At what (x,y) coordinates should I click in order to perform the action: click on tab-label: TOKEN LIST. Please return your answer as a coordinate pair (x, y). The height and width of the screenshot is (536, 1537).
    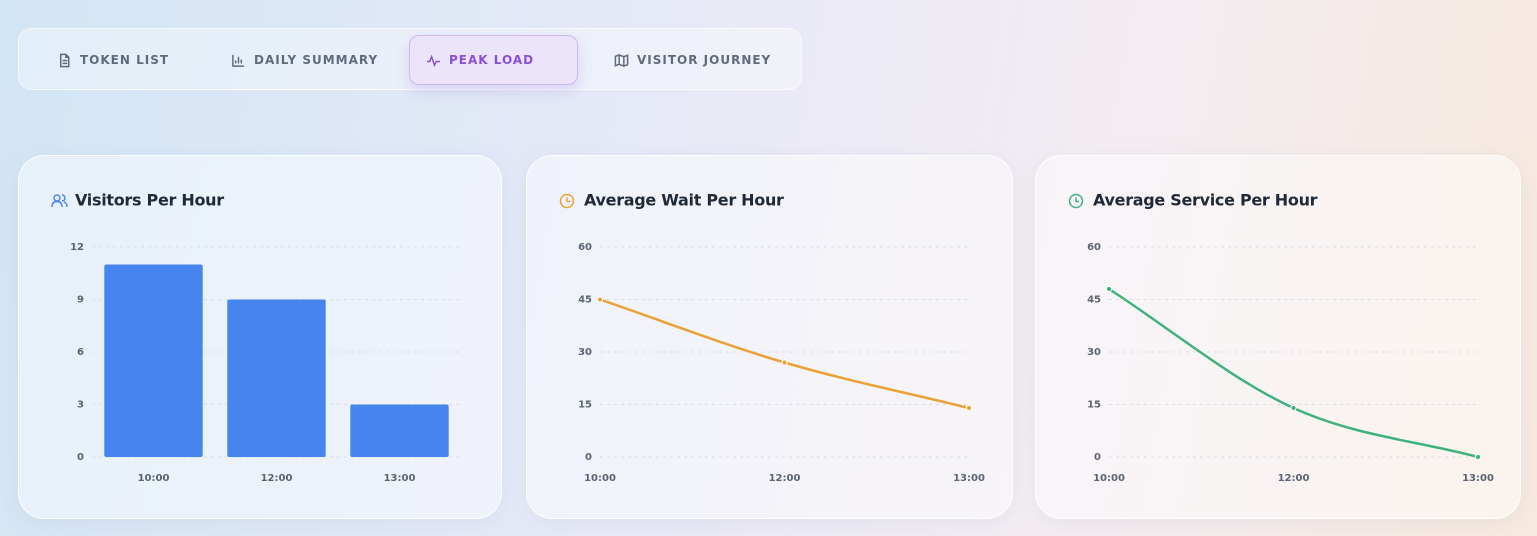
    Looking at the image, I should click on (125, 60).